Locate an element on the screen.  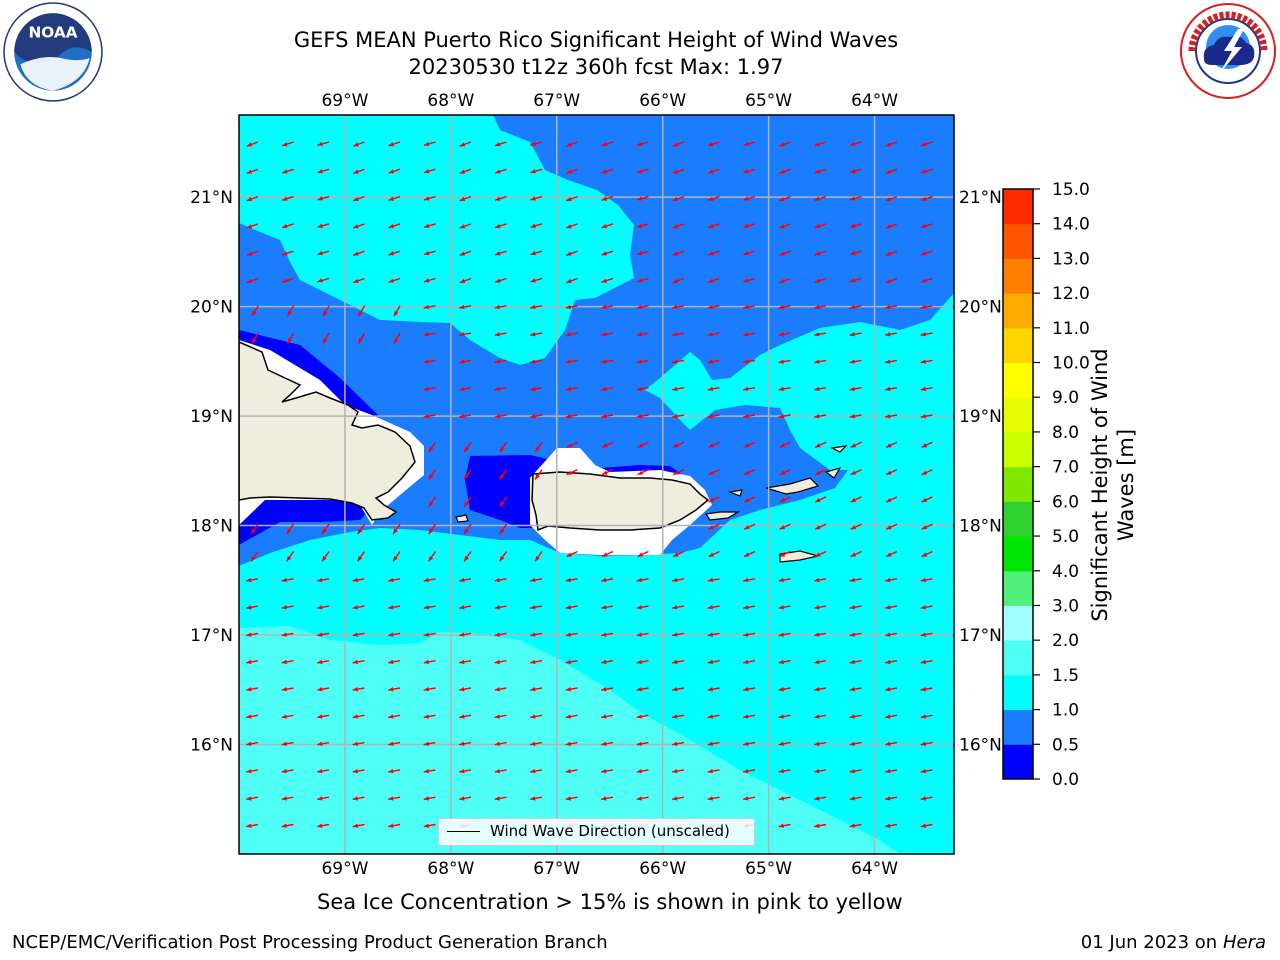
legend-line-swatch is located at coordinates (463, 831).